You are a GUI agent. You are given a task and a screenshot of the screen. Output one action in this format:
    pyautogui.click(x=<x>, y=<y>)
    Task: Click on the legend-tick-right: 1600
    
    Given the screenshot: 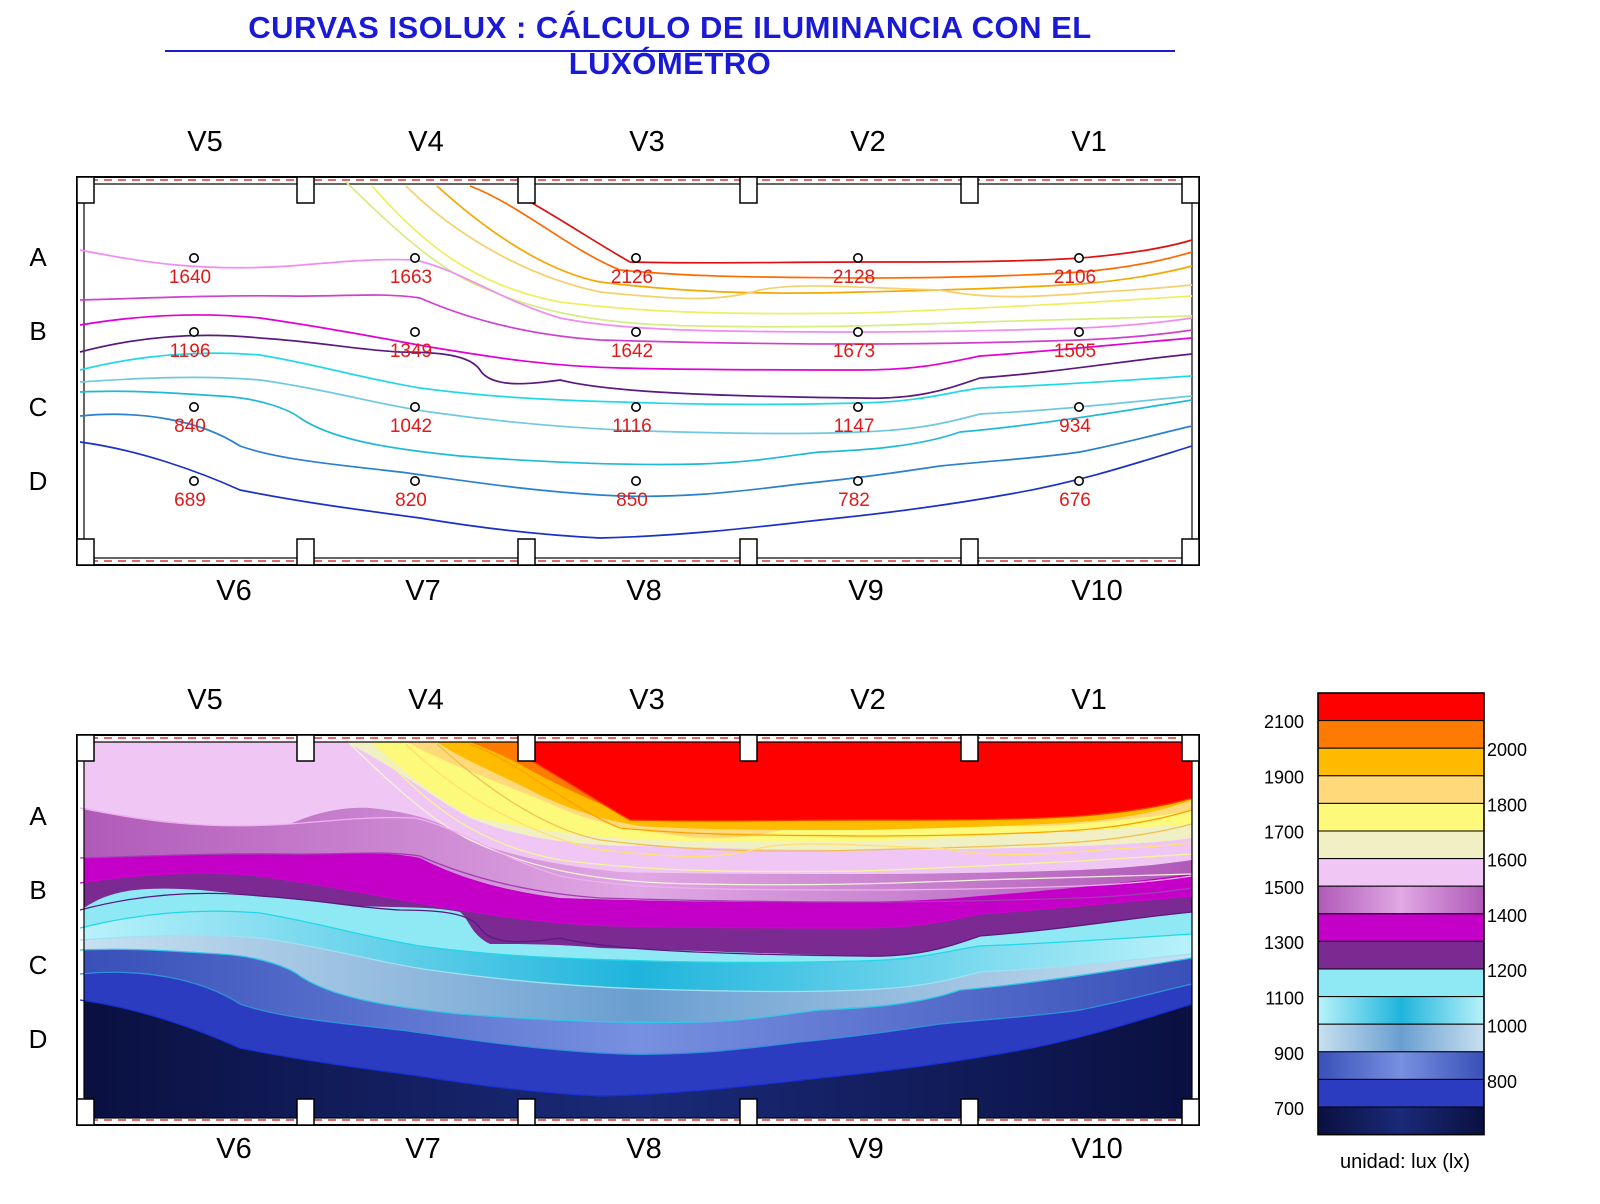 What is the action you would take?
    pyautogui.click(x=1507, y=861)
    